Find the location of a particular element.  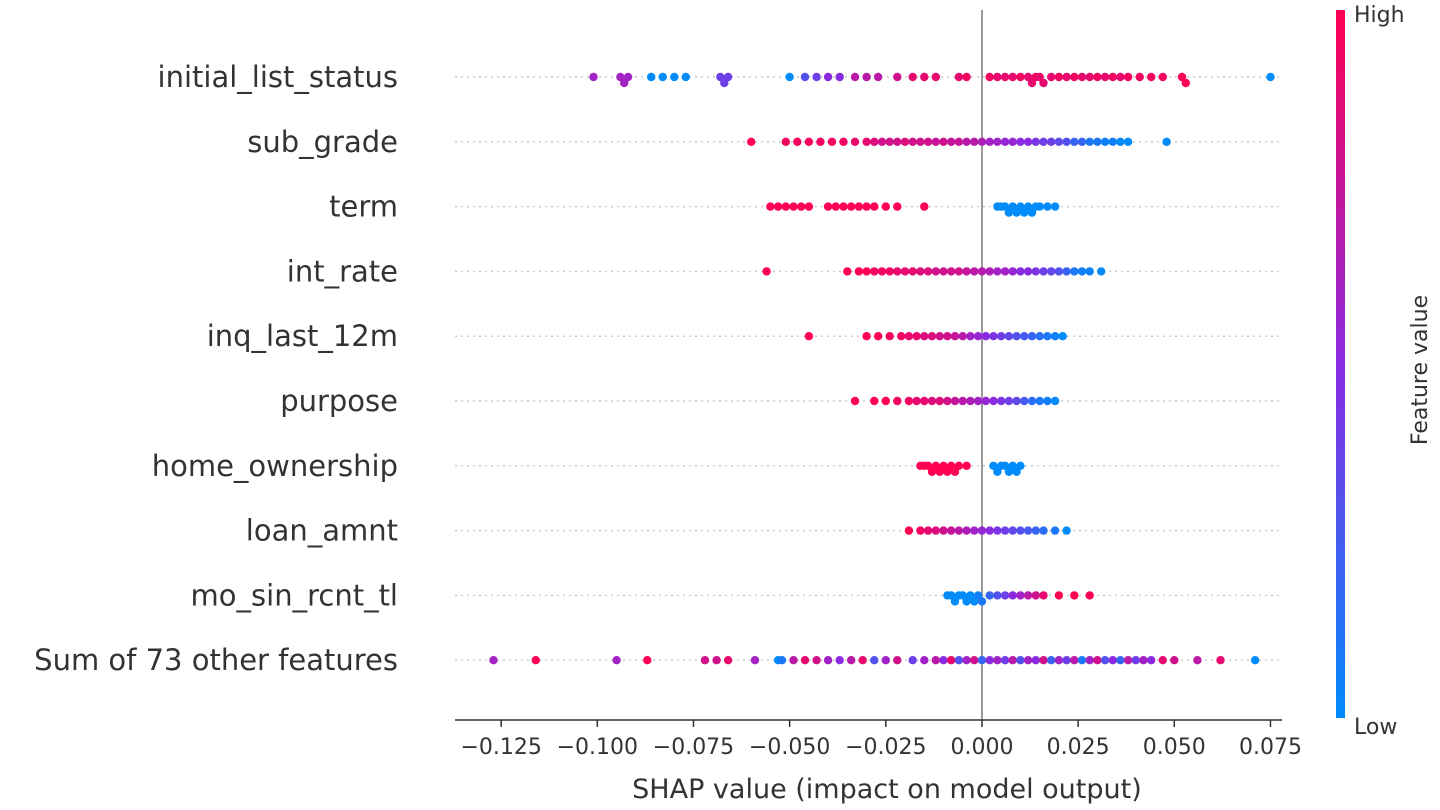

x-tick-label: −0.050 is located at coordinates (789, 747).